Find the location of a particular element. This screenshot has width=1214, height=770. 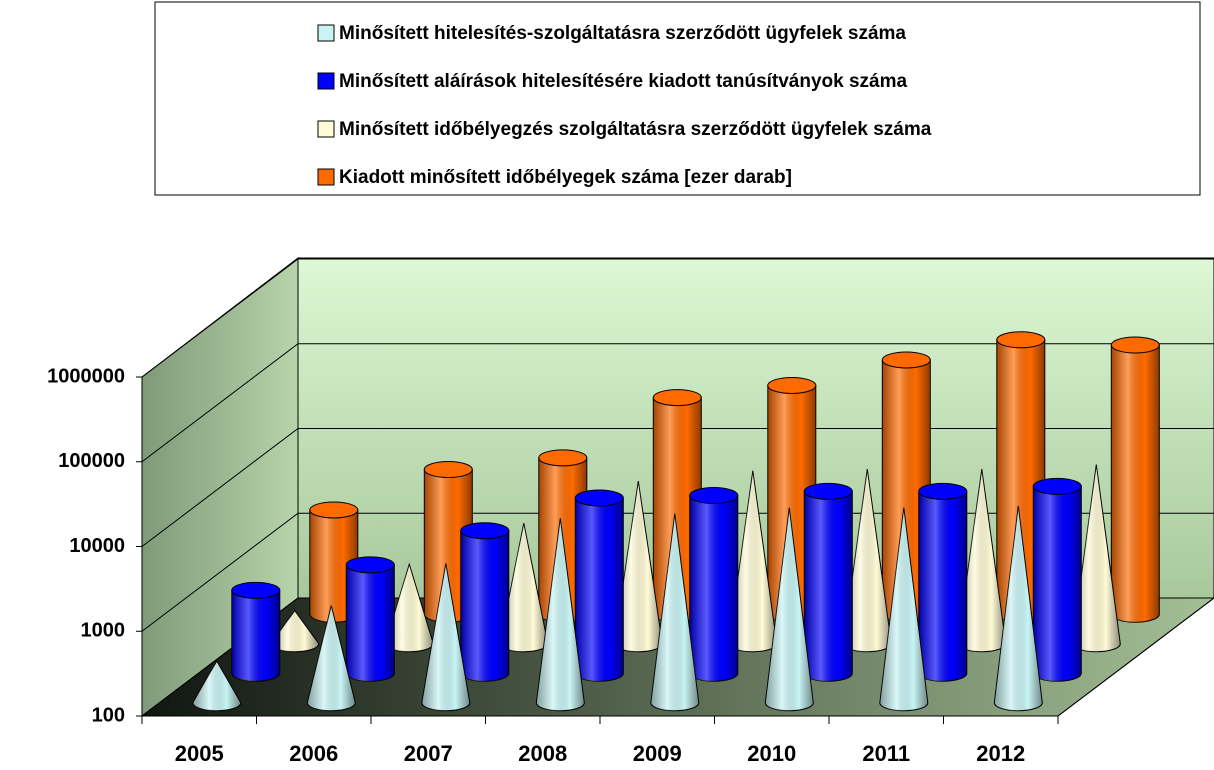

floor-edge is located at coordinates (1135, 657).